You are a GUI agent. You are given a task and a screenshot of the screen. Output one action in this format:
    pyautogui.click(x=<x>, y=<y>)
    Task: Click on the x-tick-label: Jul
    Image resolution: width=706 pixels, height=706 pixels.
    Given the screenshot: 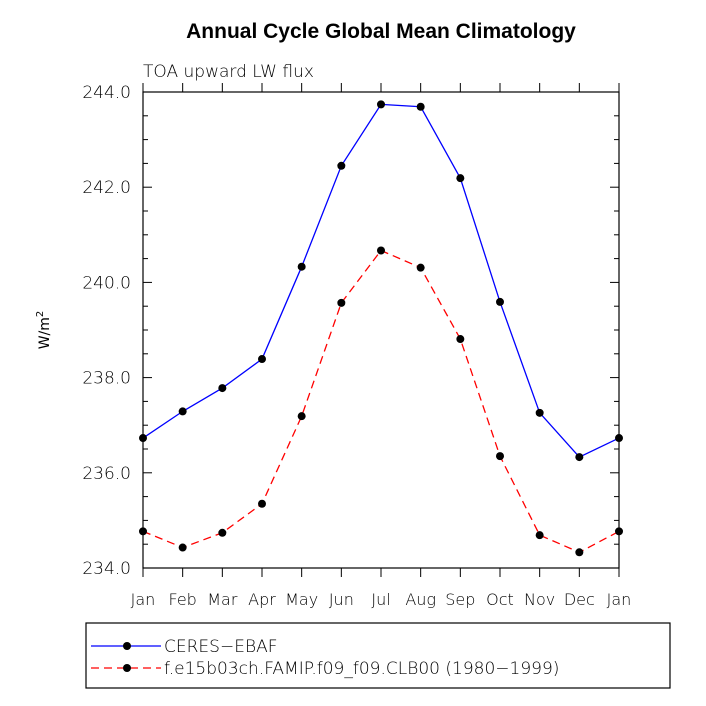 What is the action you would take?
    pyautogui.click(x=380, y=599)
    